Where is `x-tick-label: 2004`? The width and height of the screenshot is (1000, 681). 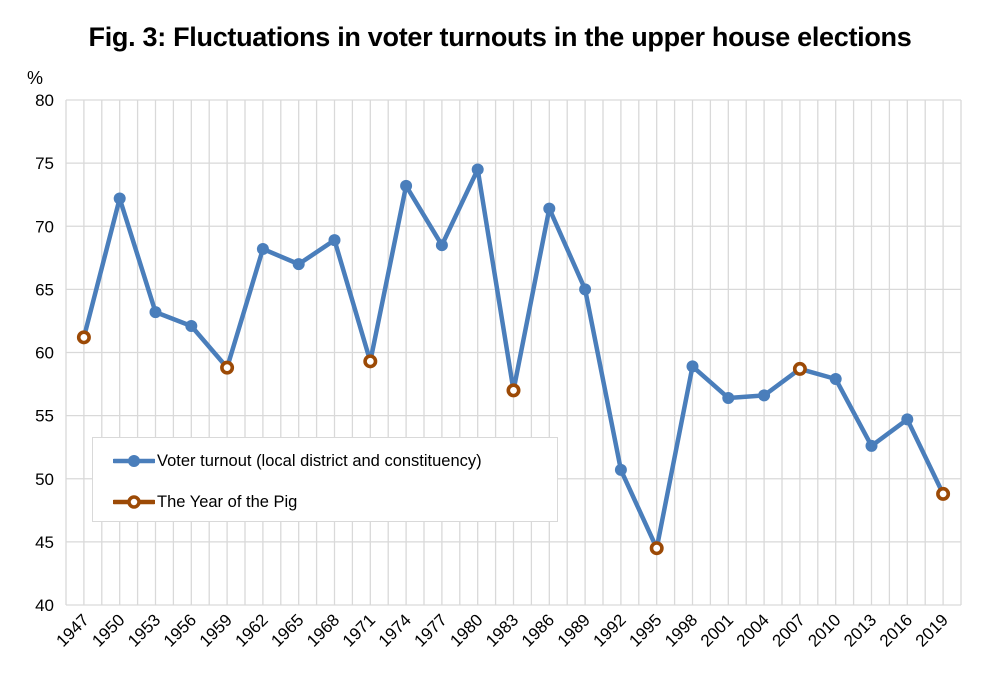
x-tick-label: 2004 is located at coordinates (753, 630).